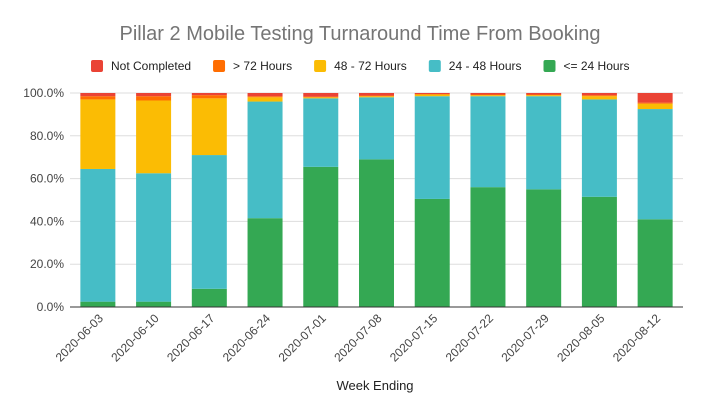  I want to click on x-tick-label: 2020-08-05, so click(581, 338).